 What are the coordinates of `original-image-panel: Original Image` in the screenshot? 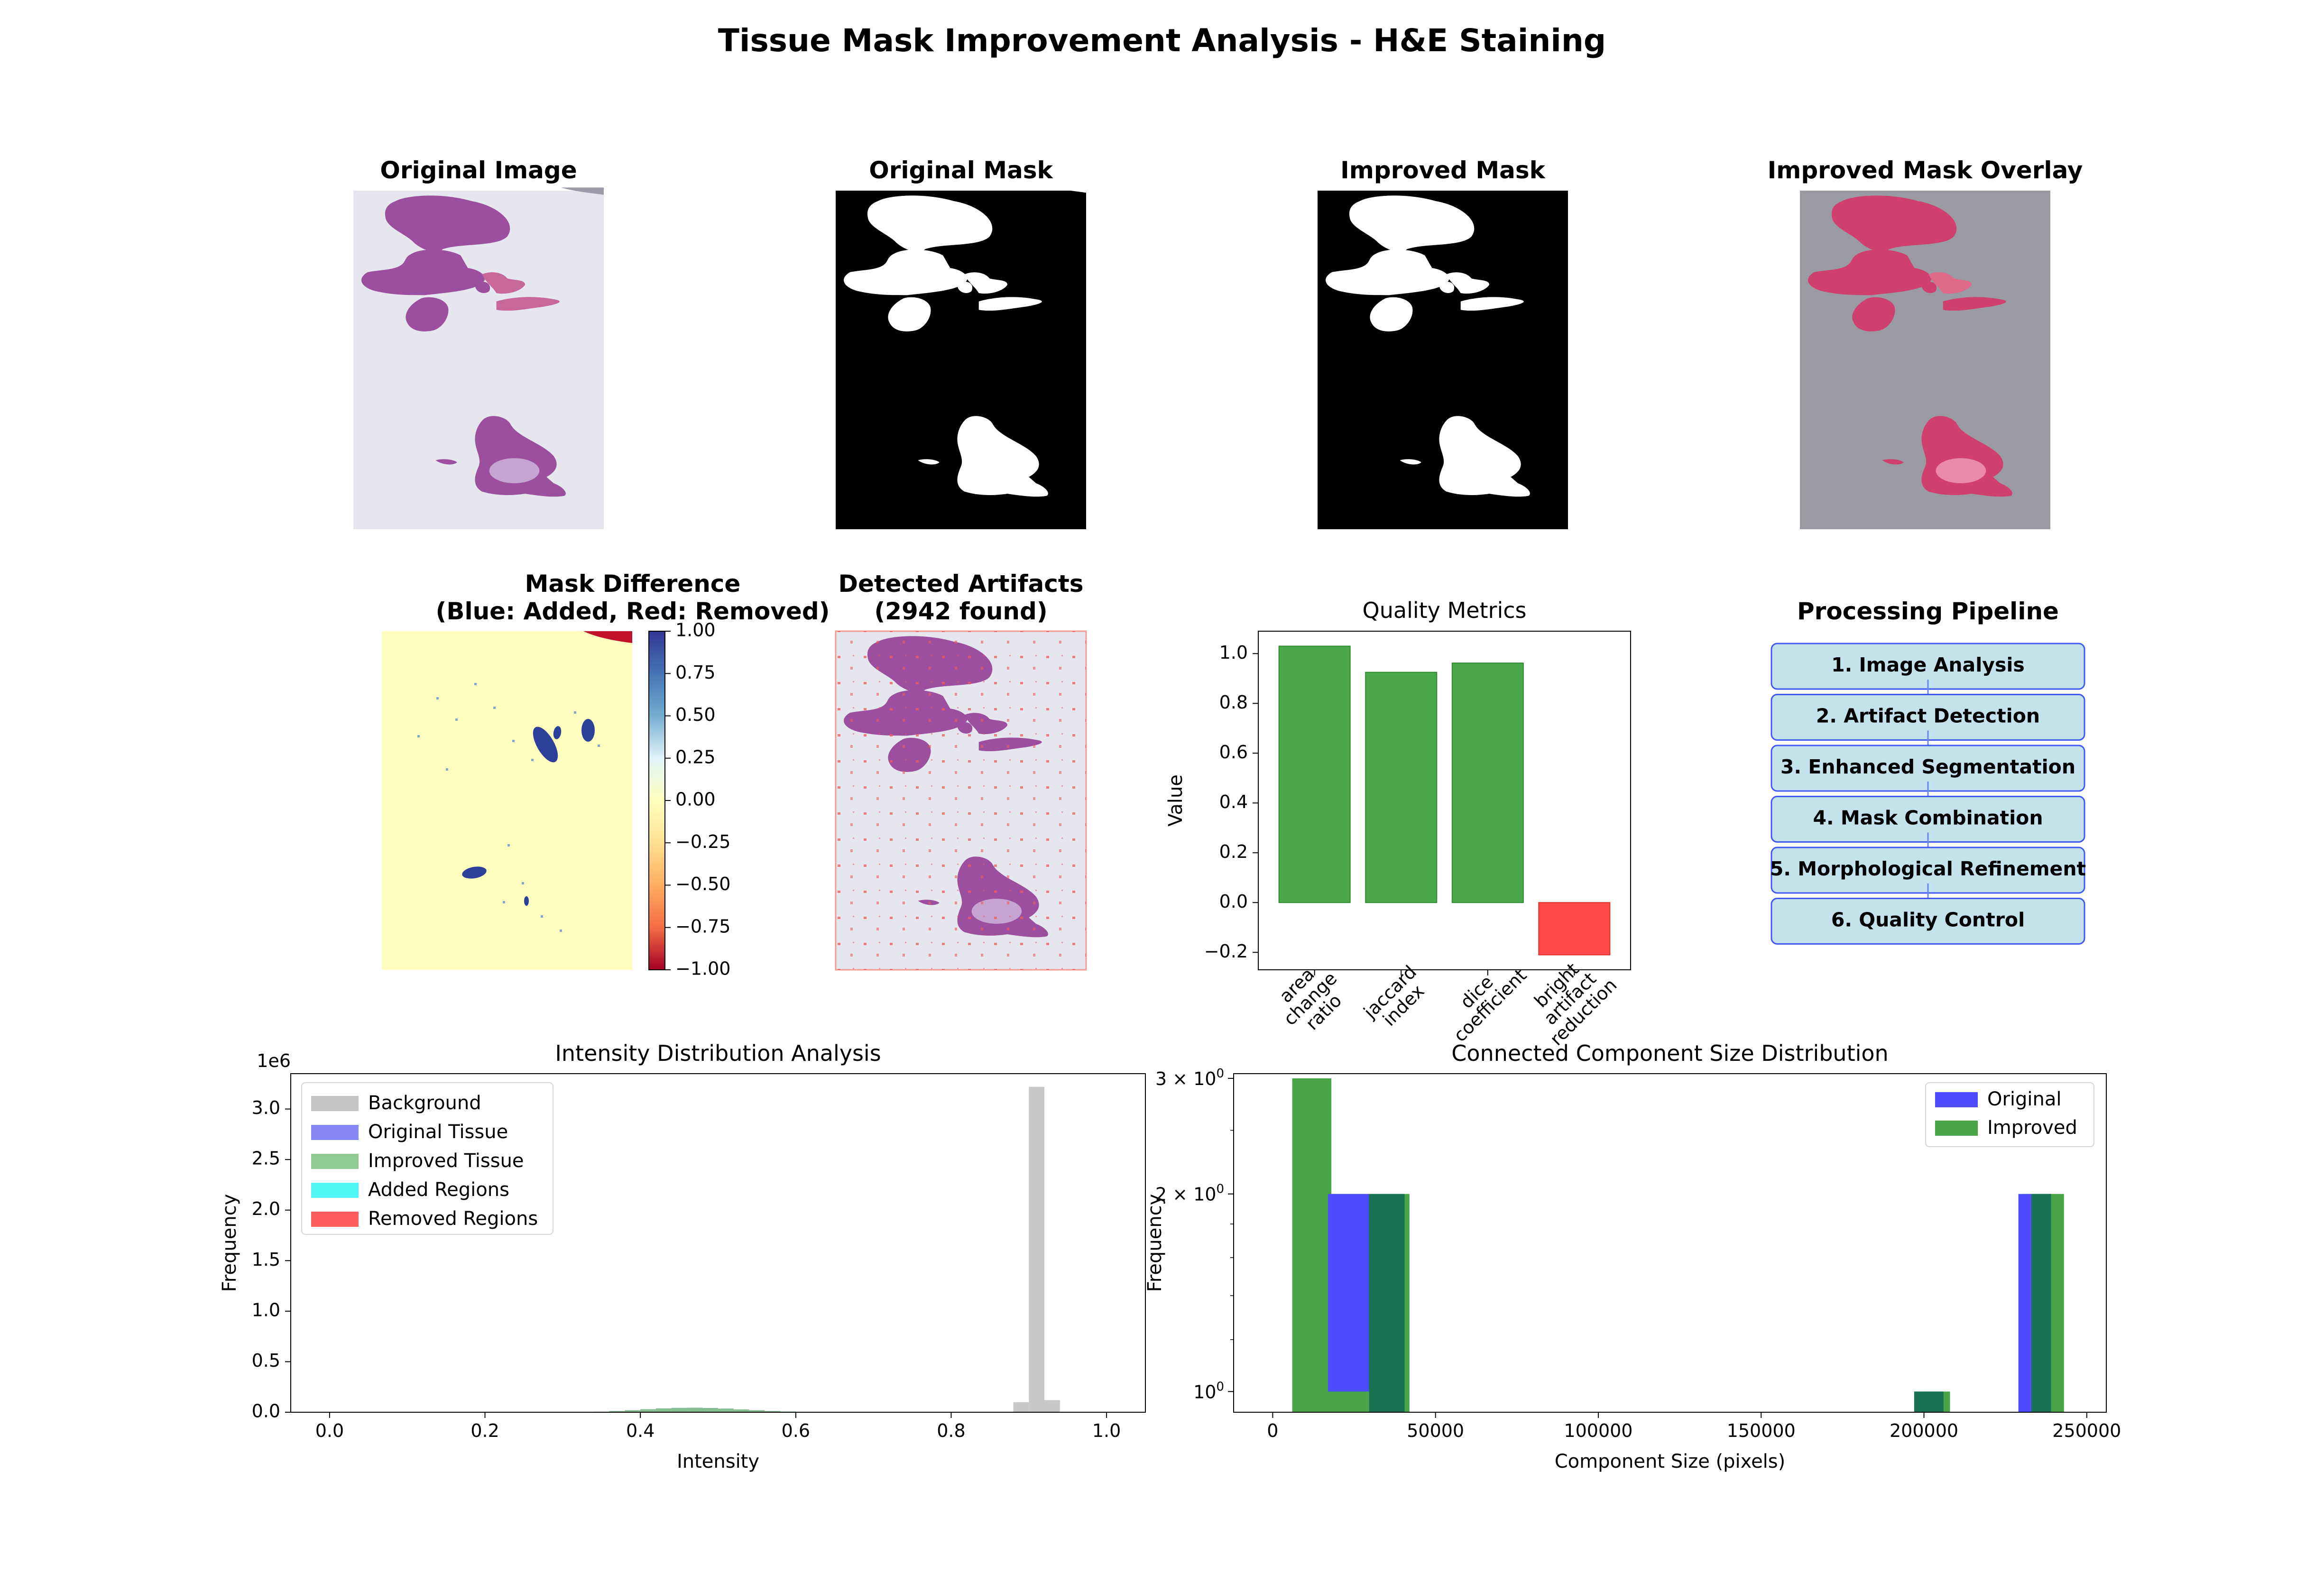 It's located at (479, 342).